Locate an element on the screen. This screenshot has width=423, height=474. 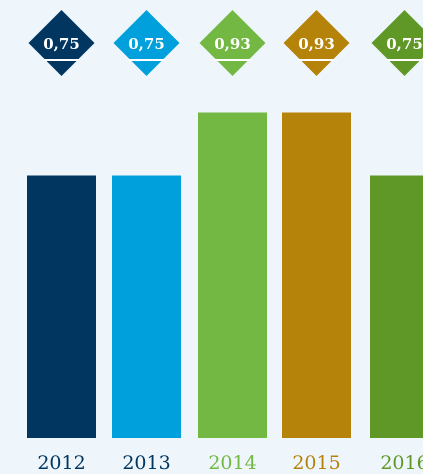
value-diamond-2013: 0,75 is located at coordinates (146, 43).